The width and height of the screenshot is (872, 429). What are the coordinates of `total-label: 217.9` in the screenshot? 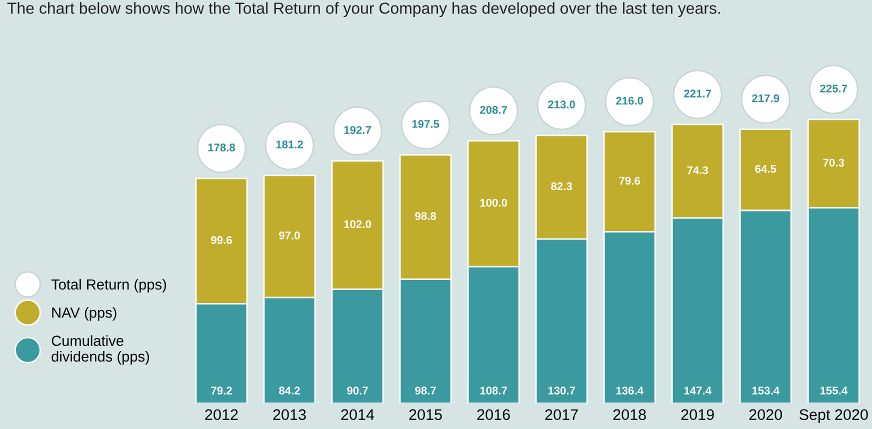 It's located at (766, 98).